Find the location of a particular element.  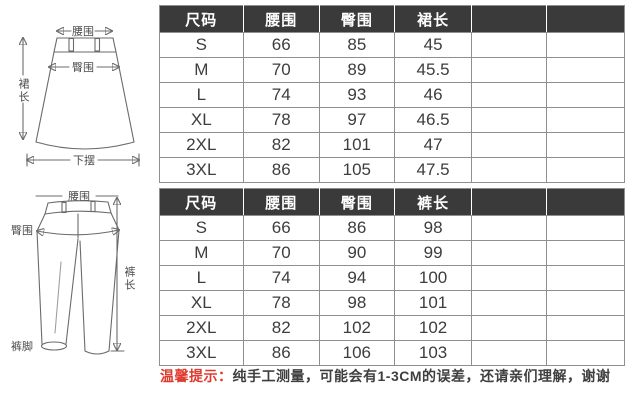

table-cell: 106 is located at coordinates (356, 353).